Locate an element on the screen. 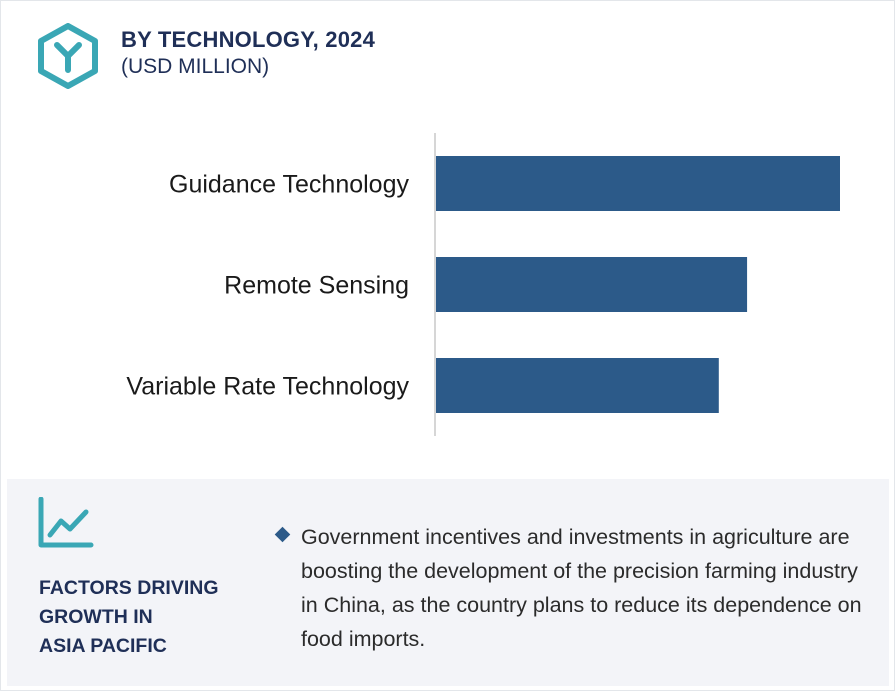 Image resolution: width=895 pixels, height=691 pixels. chart-title: BY TECHNOLOGY, 2024 is located at coordinates (248, 39).